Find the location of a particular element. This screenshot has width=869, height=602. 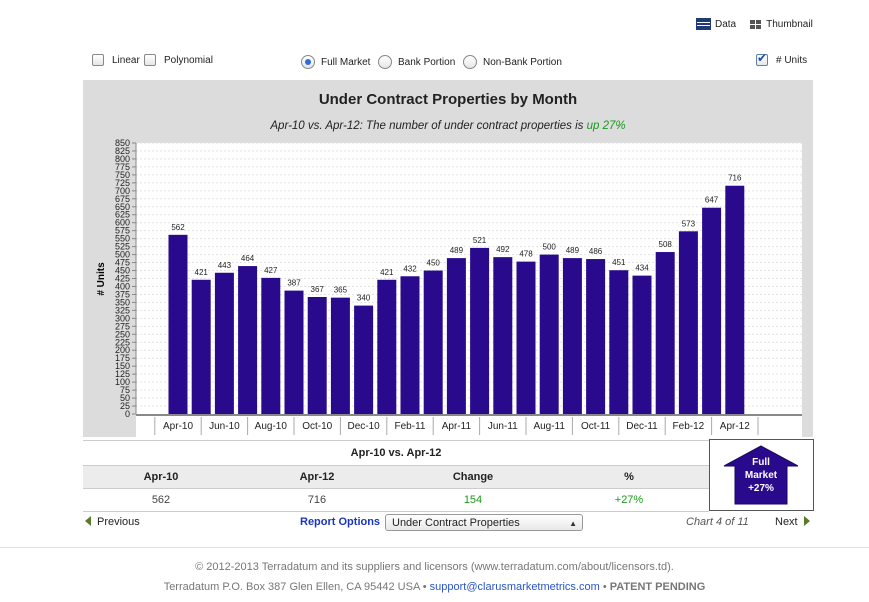

x-tick-label: Jun-10 is located at coordinates (224, 426).